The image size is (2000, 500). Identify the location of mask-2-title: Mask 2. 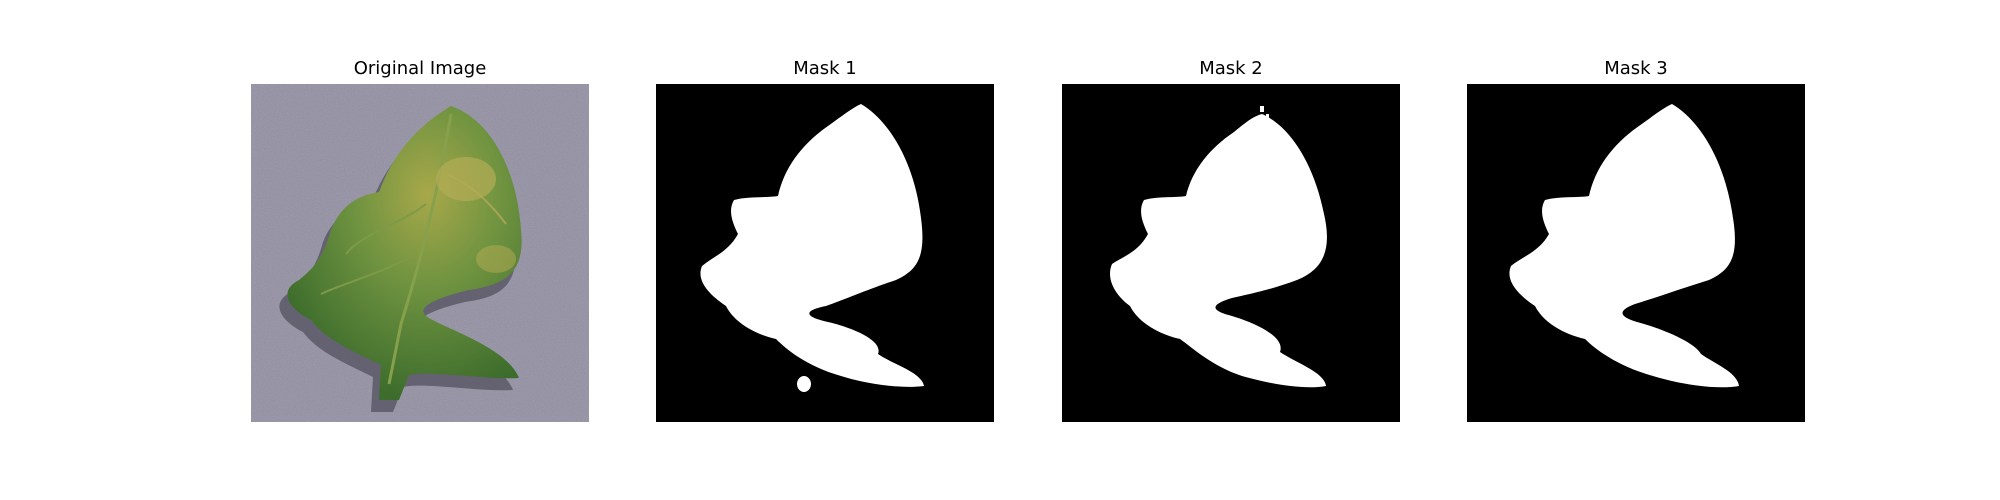
(1231, 68).